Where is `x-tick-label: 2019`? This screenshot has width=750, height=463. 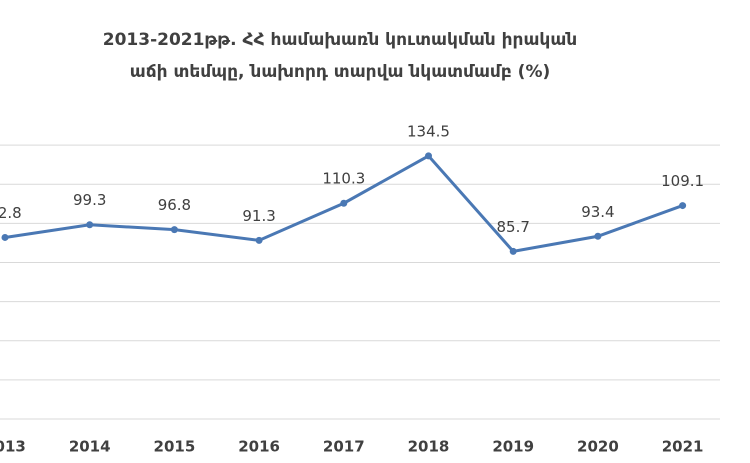
x-tick-label: 2019 is located at coordinates (513, 447).